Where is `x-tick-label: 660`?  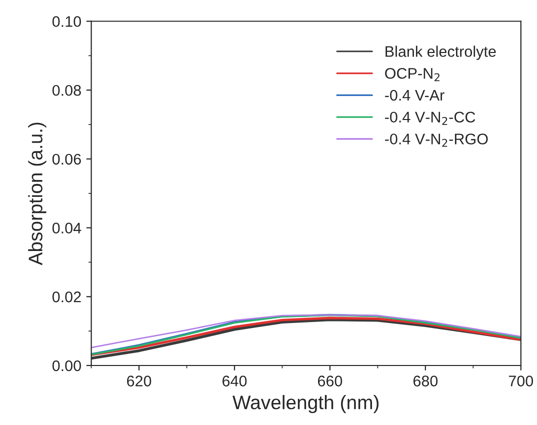
x-tick-label: 660 is located at coordinates (330, 381).